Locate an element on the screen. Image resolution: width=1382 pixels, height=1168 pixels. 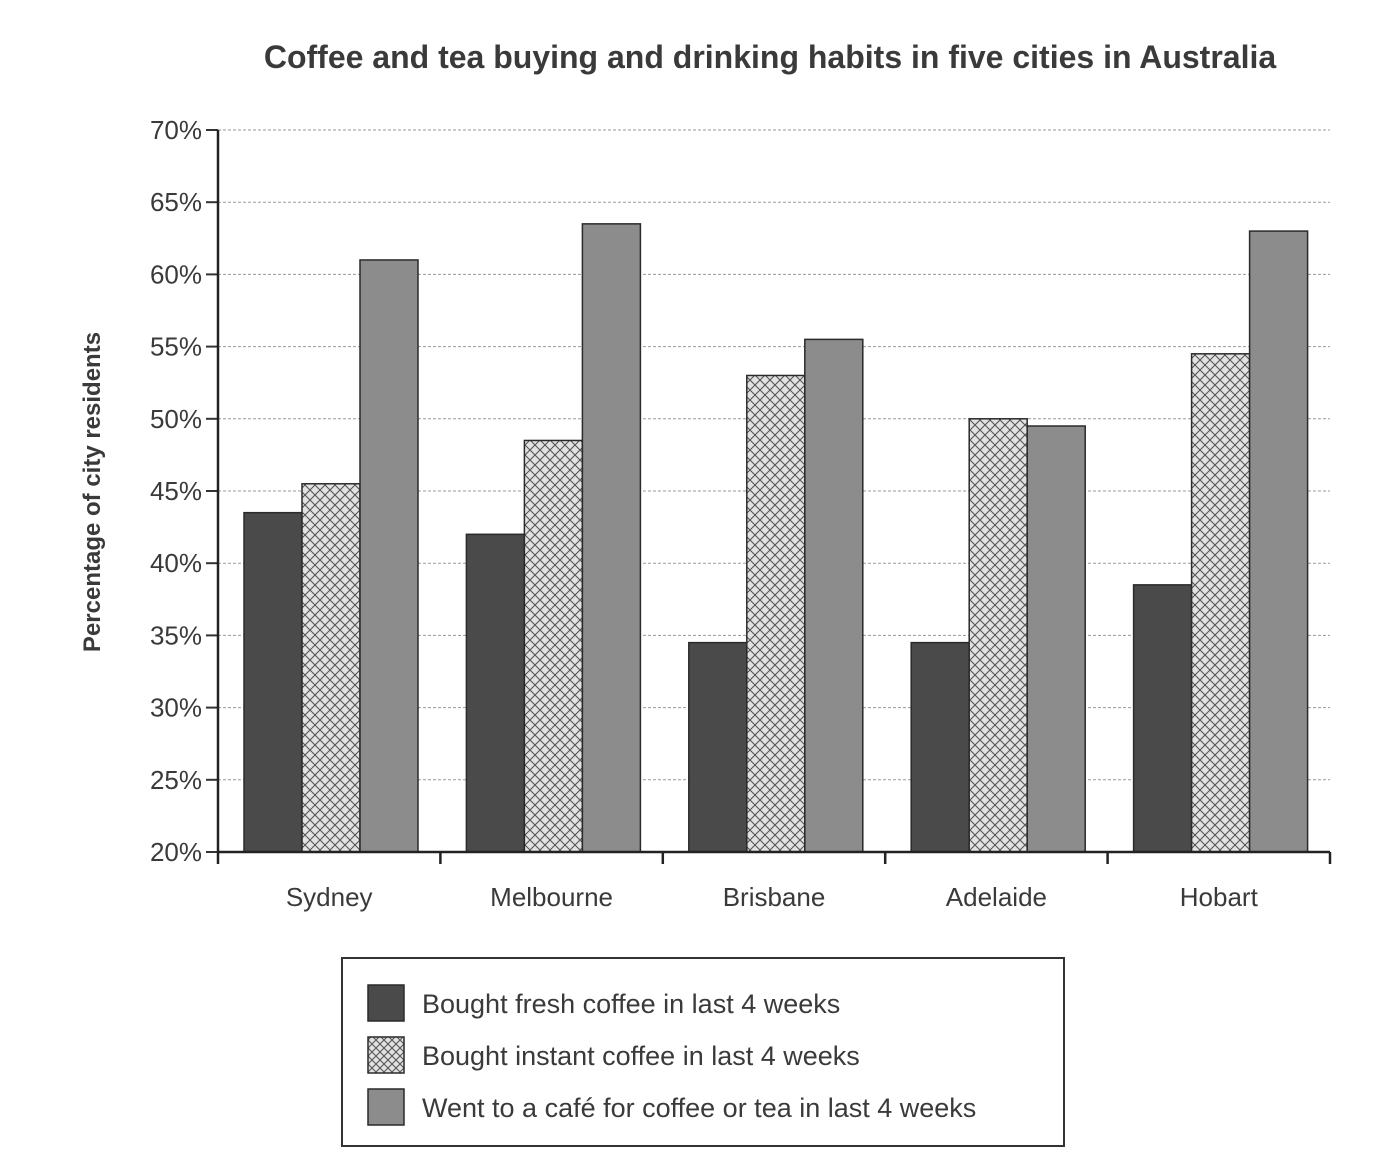
y-tick-label: 65% is located at coordinates (176, 202).